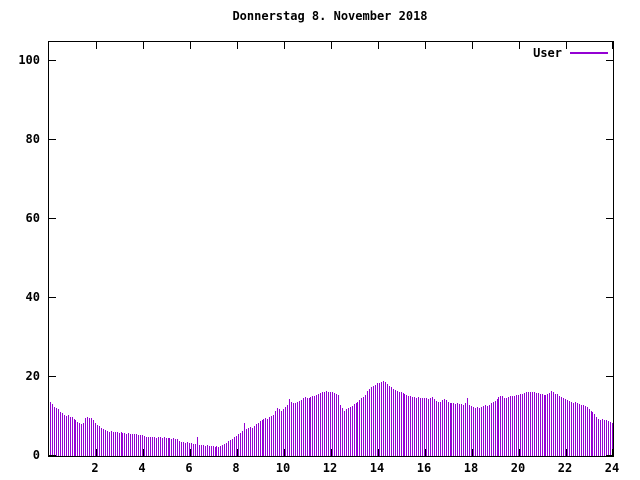 The height and width of the screenshot is (480, 640). Describe the element at coordinates (52, 297) in the screenshot. I see `y-tick` at that location.